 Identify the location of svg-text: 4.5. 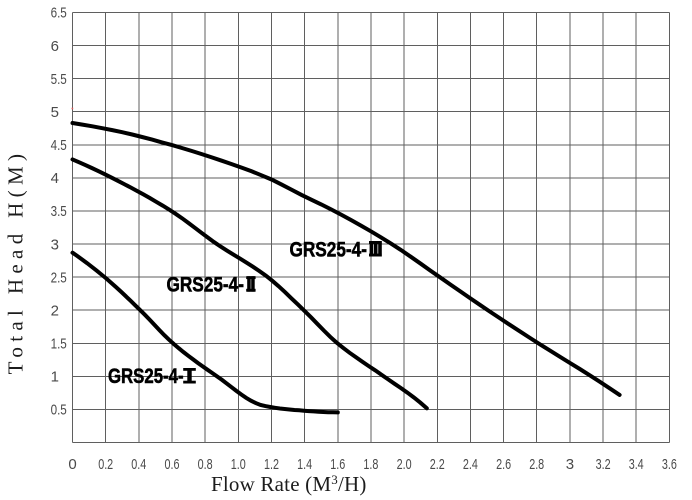
(59, 145).